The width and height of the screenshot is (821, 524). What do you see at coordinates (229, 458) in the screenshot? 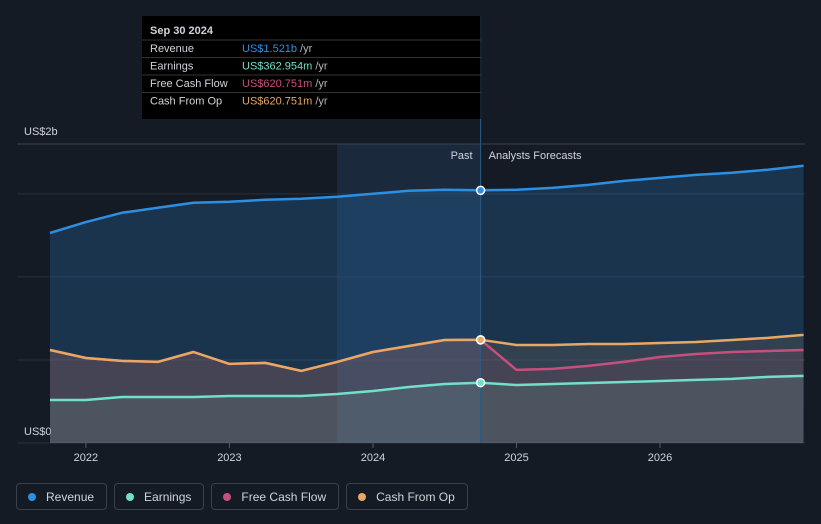
I see `x-tick-label: 2023` at bounding box center [229, 458].